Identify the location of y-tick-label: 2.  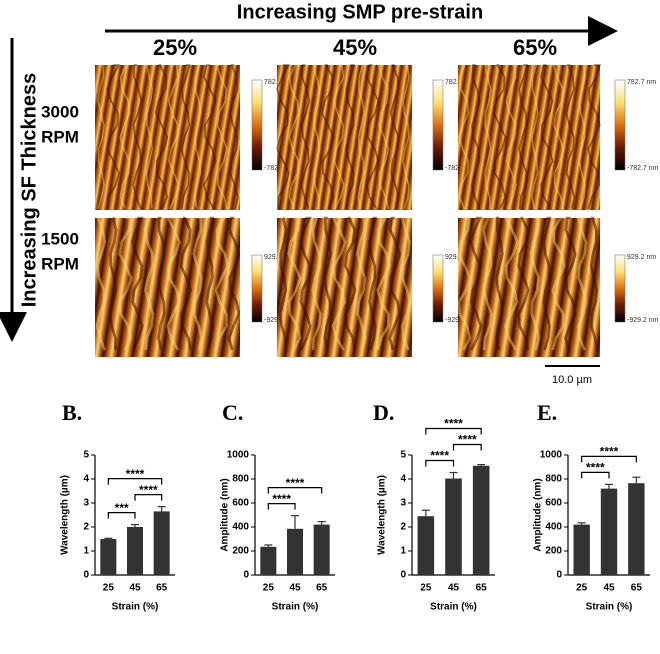
(403, 527).